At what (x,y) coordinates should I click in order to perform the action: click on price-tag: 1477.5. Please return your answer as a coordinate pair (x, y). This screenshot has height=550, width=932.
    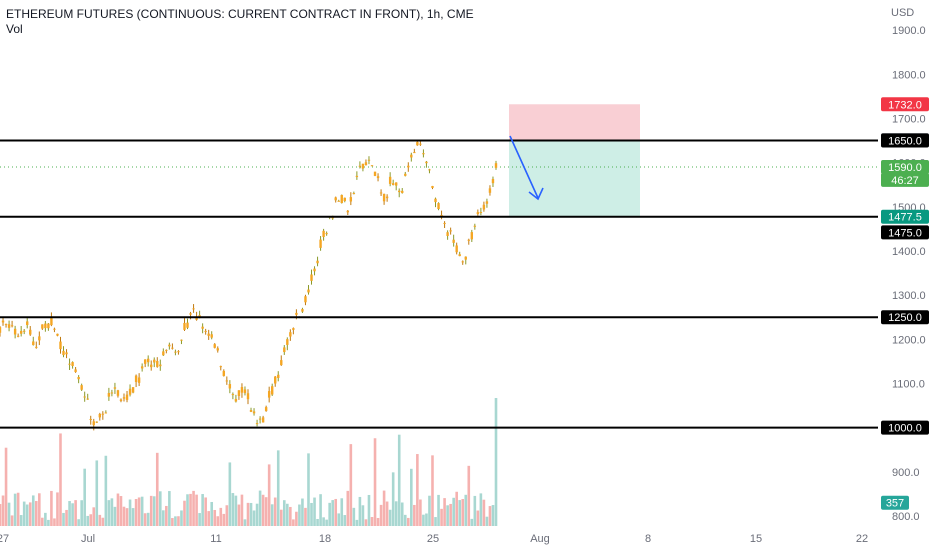
    Looking at the image, I should click on (905, 216).